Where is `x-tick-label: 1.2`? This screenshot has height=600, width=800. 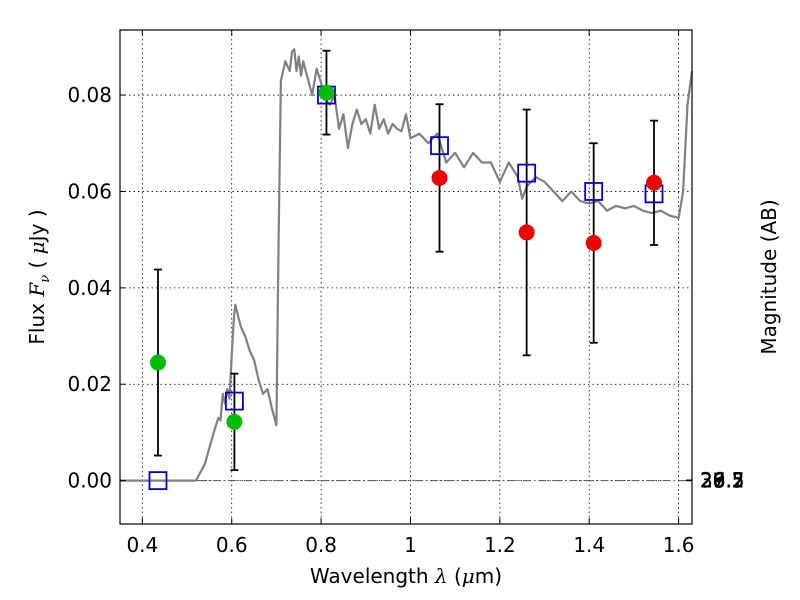 x-tick-label: 1.2 is located at coordinates (500, 545).